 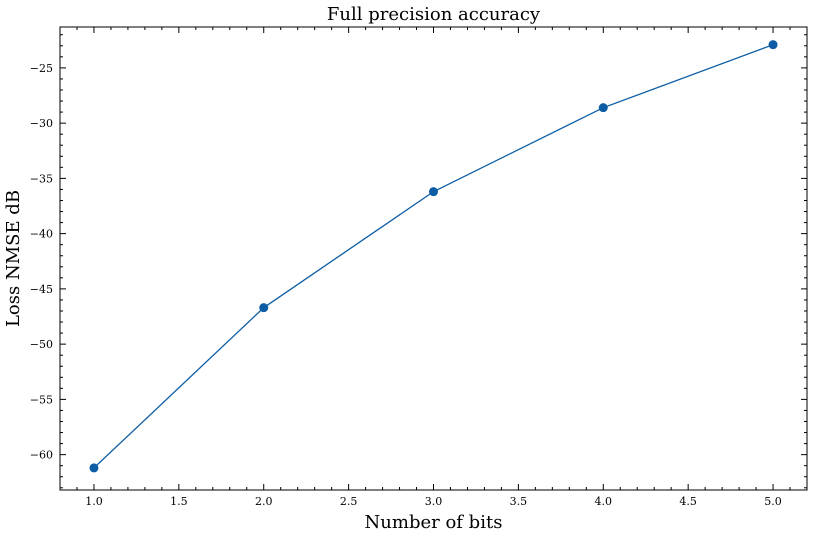 I want to click on x-tick-label: 2.0, so click(x=264, y=501).